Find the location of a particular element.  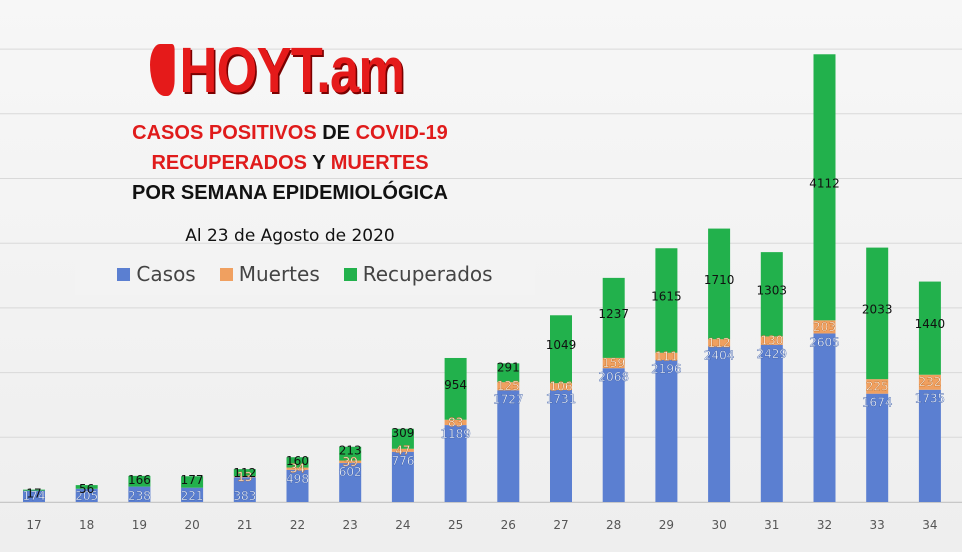

data-label-muertes-25: 83 is located at coordinates (455, 422).